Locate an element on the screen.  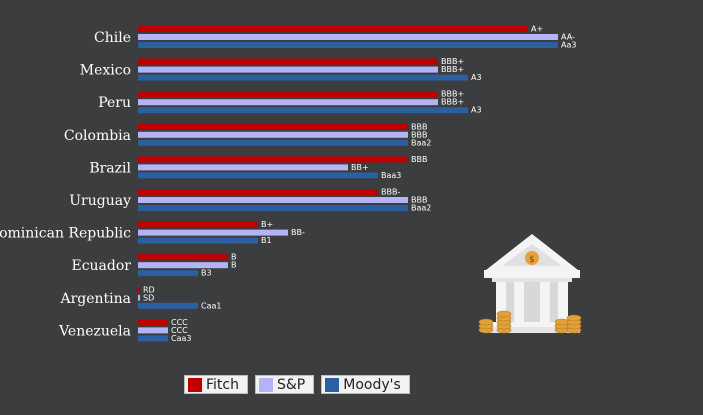
data-label-moody-s-venezuela: Caa3 is located at coordinates (181, 338).